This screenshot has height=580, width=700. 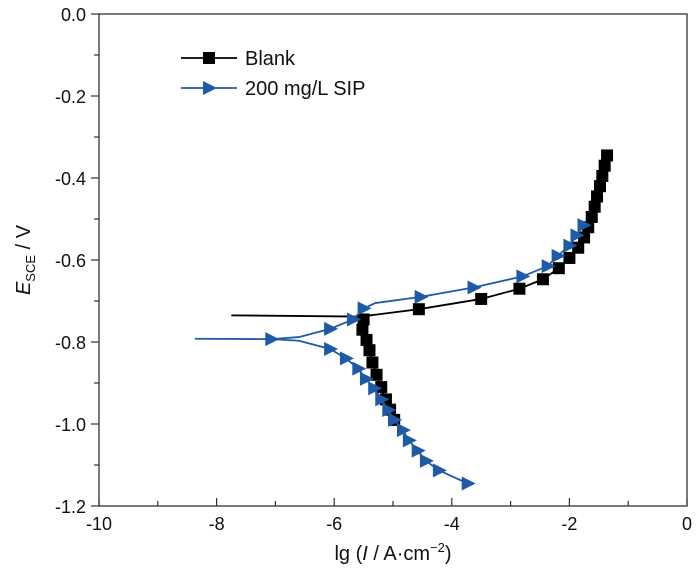 I want to click on x-label-sup: −2, so click(x=437, y=547).